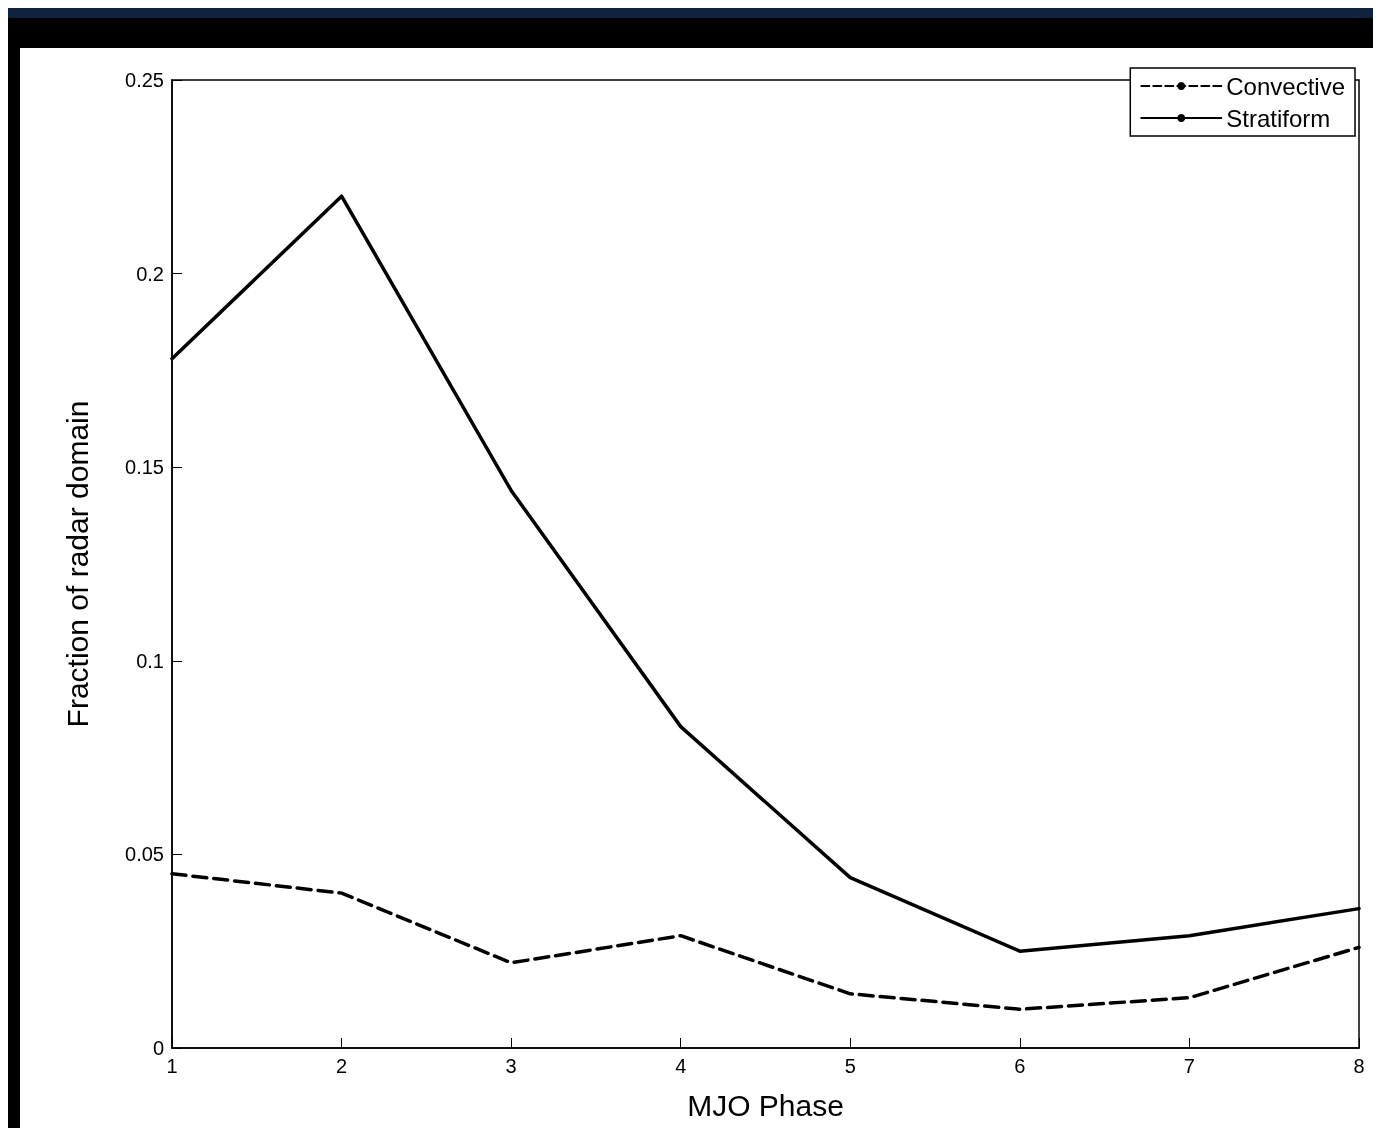 The height and width of the screenshot is (1140, 1381). Describe the element at coordinates (1020, 1066) in the screenshot. I see `x-tick-label: 6` at that location.